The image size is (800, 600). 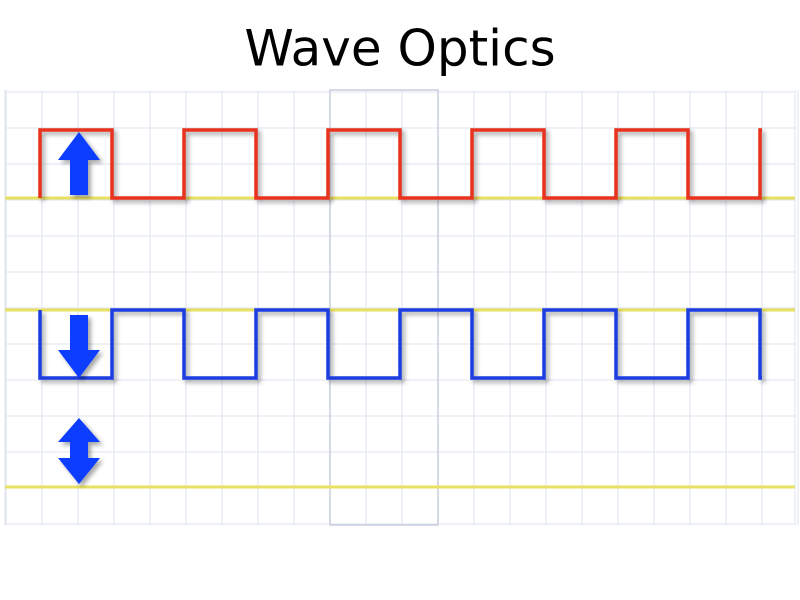 What do you see at coordinates (79, 346) in the screenshot?
I see `down-arrow` at bounding box center [79, 346].